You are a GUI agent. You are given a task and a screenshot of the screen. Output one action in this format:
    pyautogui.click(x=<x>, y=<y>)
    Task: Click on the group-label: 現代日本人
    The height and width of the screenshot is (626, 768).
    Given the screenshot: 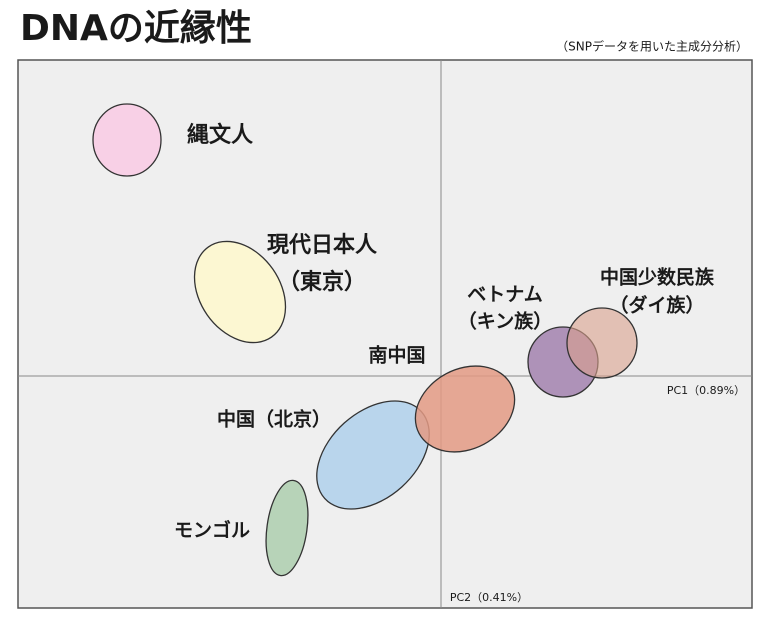 What is the action you would take?
    pyautogui.click(x=322, y=245)
    